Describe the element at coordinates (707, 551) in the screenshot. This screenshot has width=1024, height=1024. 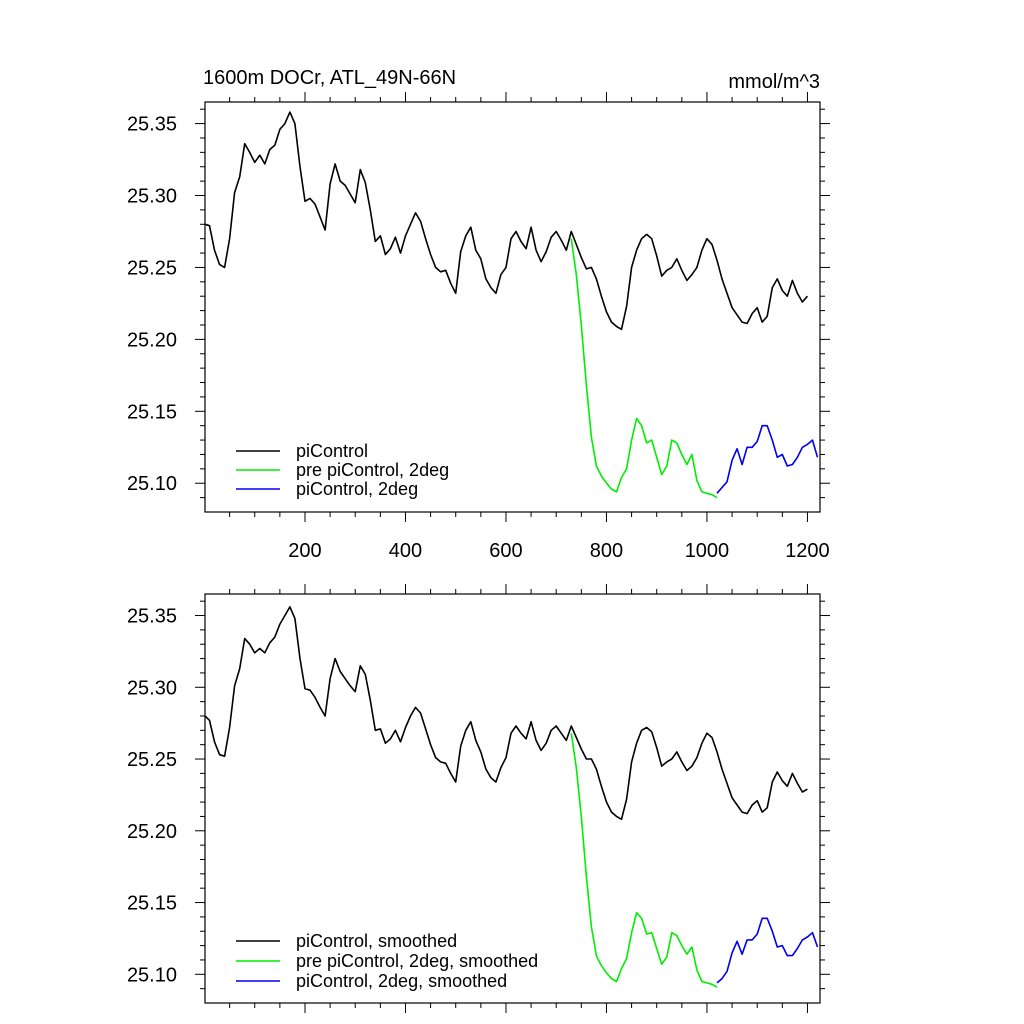
I see `x-tick-label: 1000` at that location.